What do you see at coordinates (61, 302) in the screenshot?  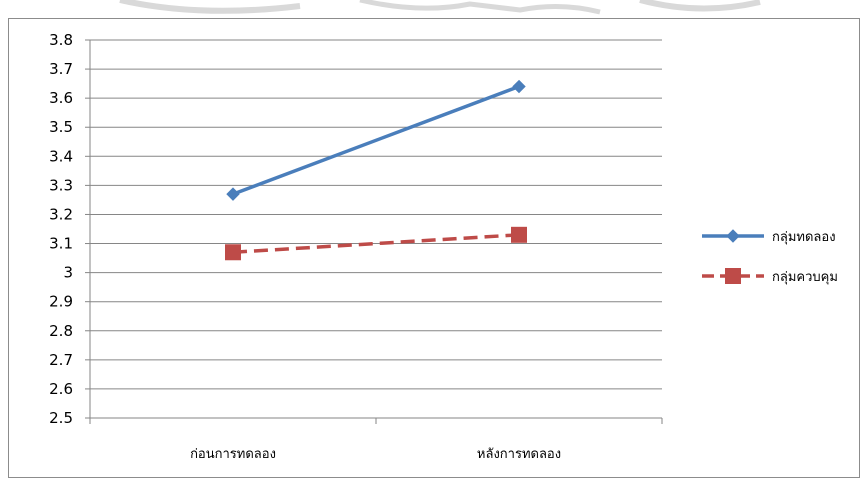 I see `y-tick-label: 2.9` at bounding box center [61, 302].